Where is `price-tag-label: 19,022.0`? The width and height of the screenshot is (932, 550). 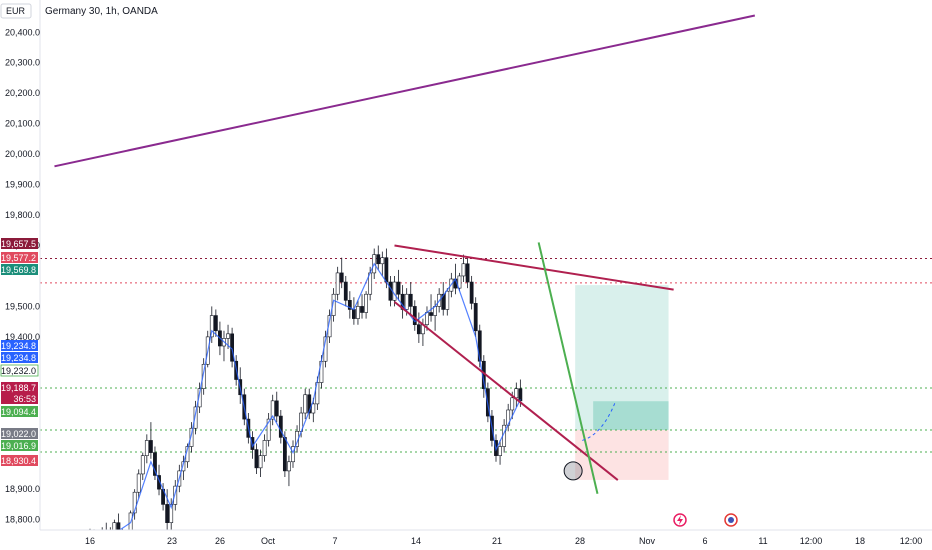
price-tag-label: 19,022.0 is located at coordinates (18, 434).